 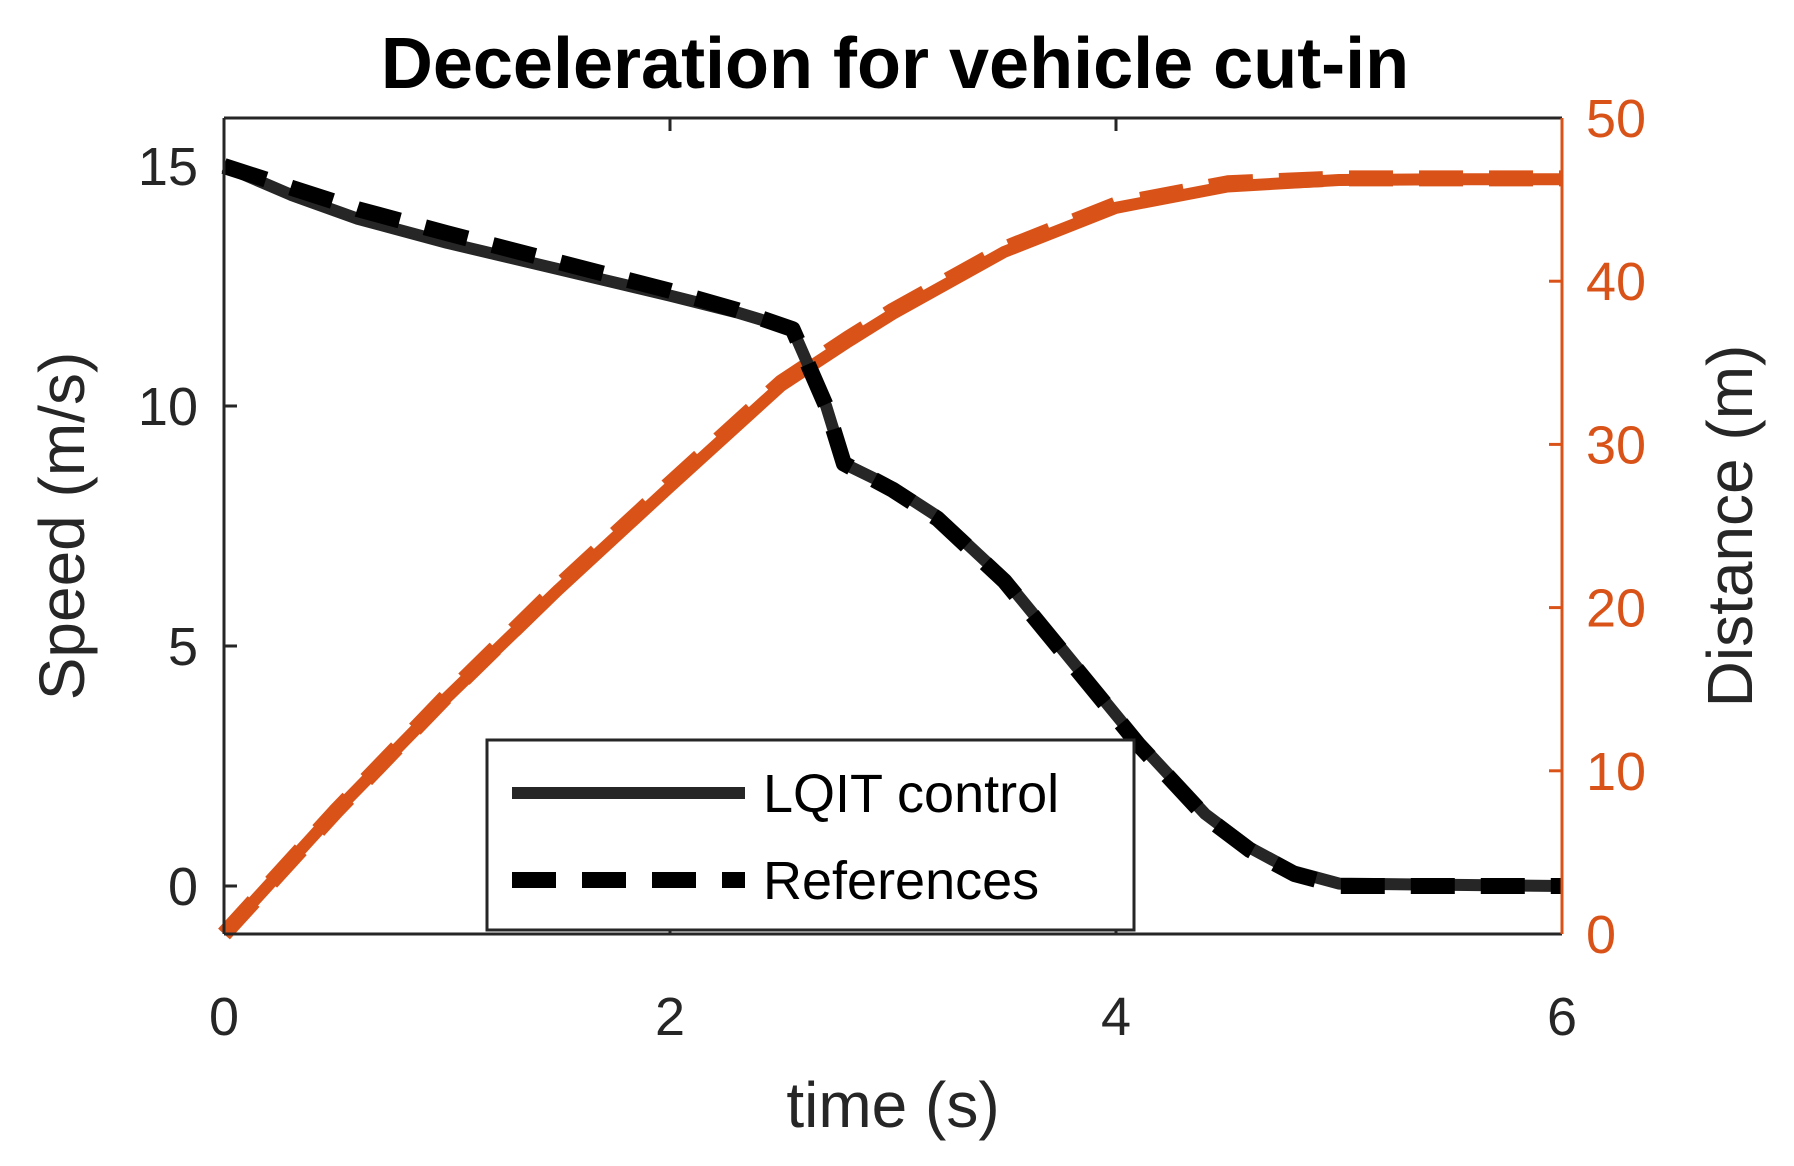 I want to click on y-right-tick-label: 30, so click(x=1616, y=445).